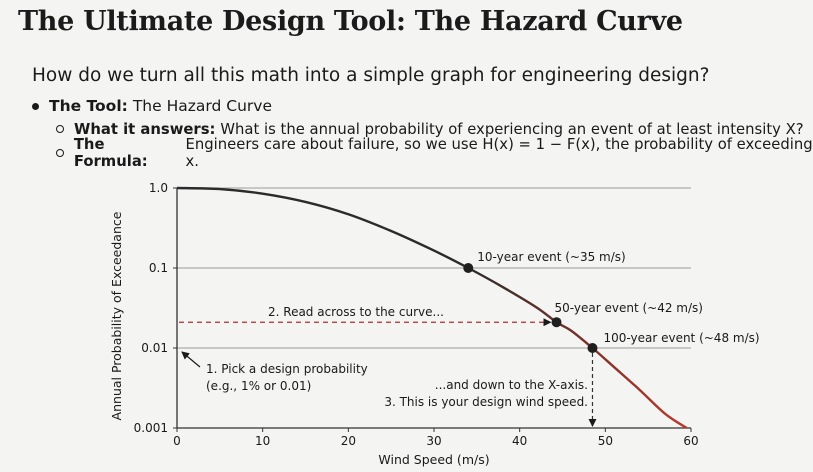 Image resolution: width=813 pixels, height=472 pixels. What do you see at coordinates (158, 268) in the screenshot?
I see `y-tick-label: 0.1` at bounding box center [158, 268].